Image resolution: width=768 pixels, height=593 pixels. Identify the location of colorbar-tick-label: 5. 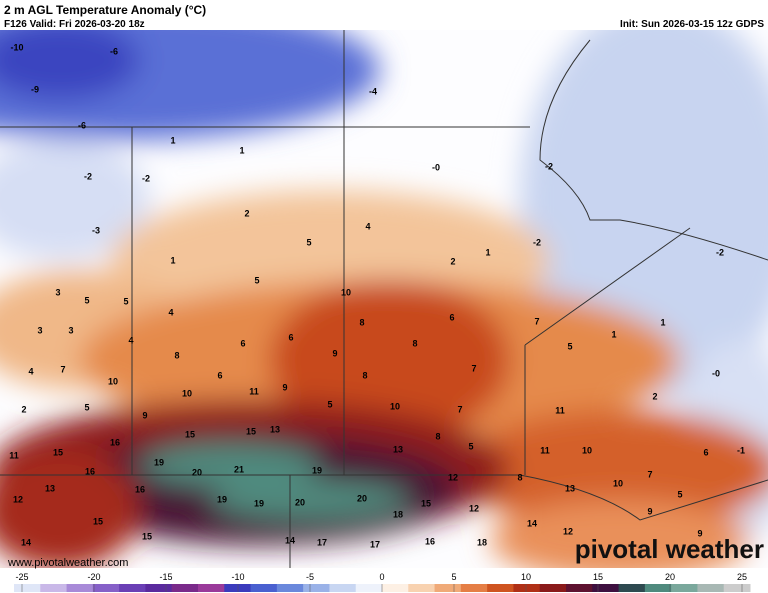
(453, 577).